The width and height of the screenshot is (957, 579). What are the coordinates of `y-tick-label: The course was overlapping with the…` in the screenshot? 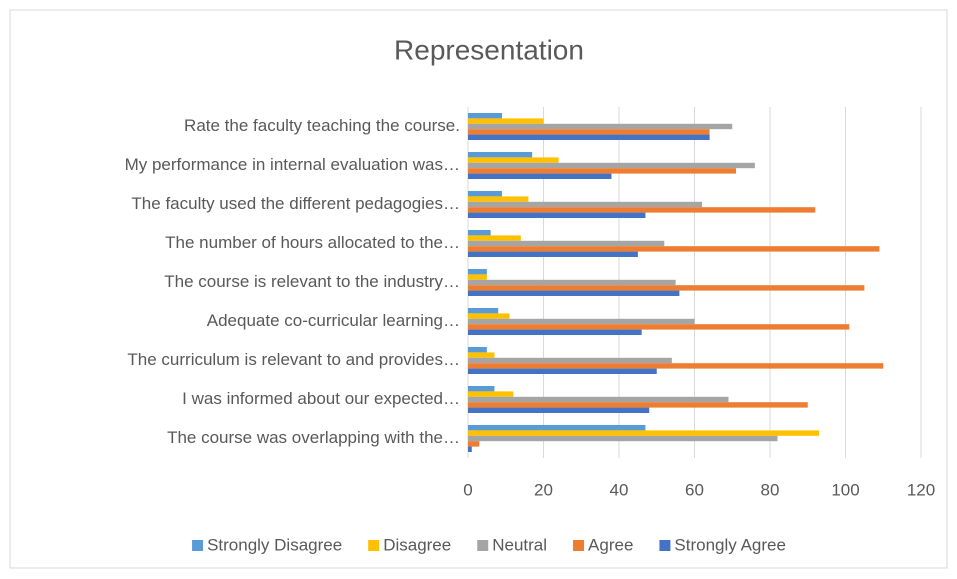 It's located at (313, 437).